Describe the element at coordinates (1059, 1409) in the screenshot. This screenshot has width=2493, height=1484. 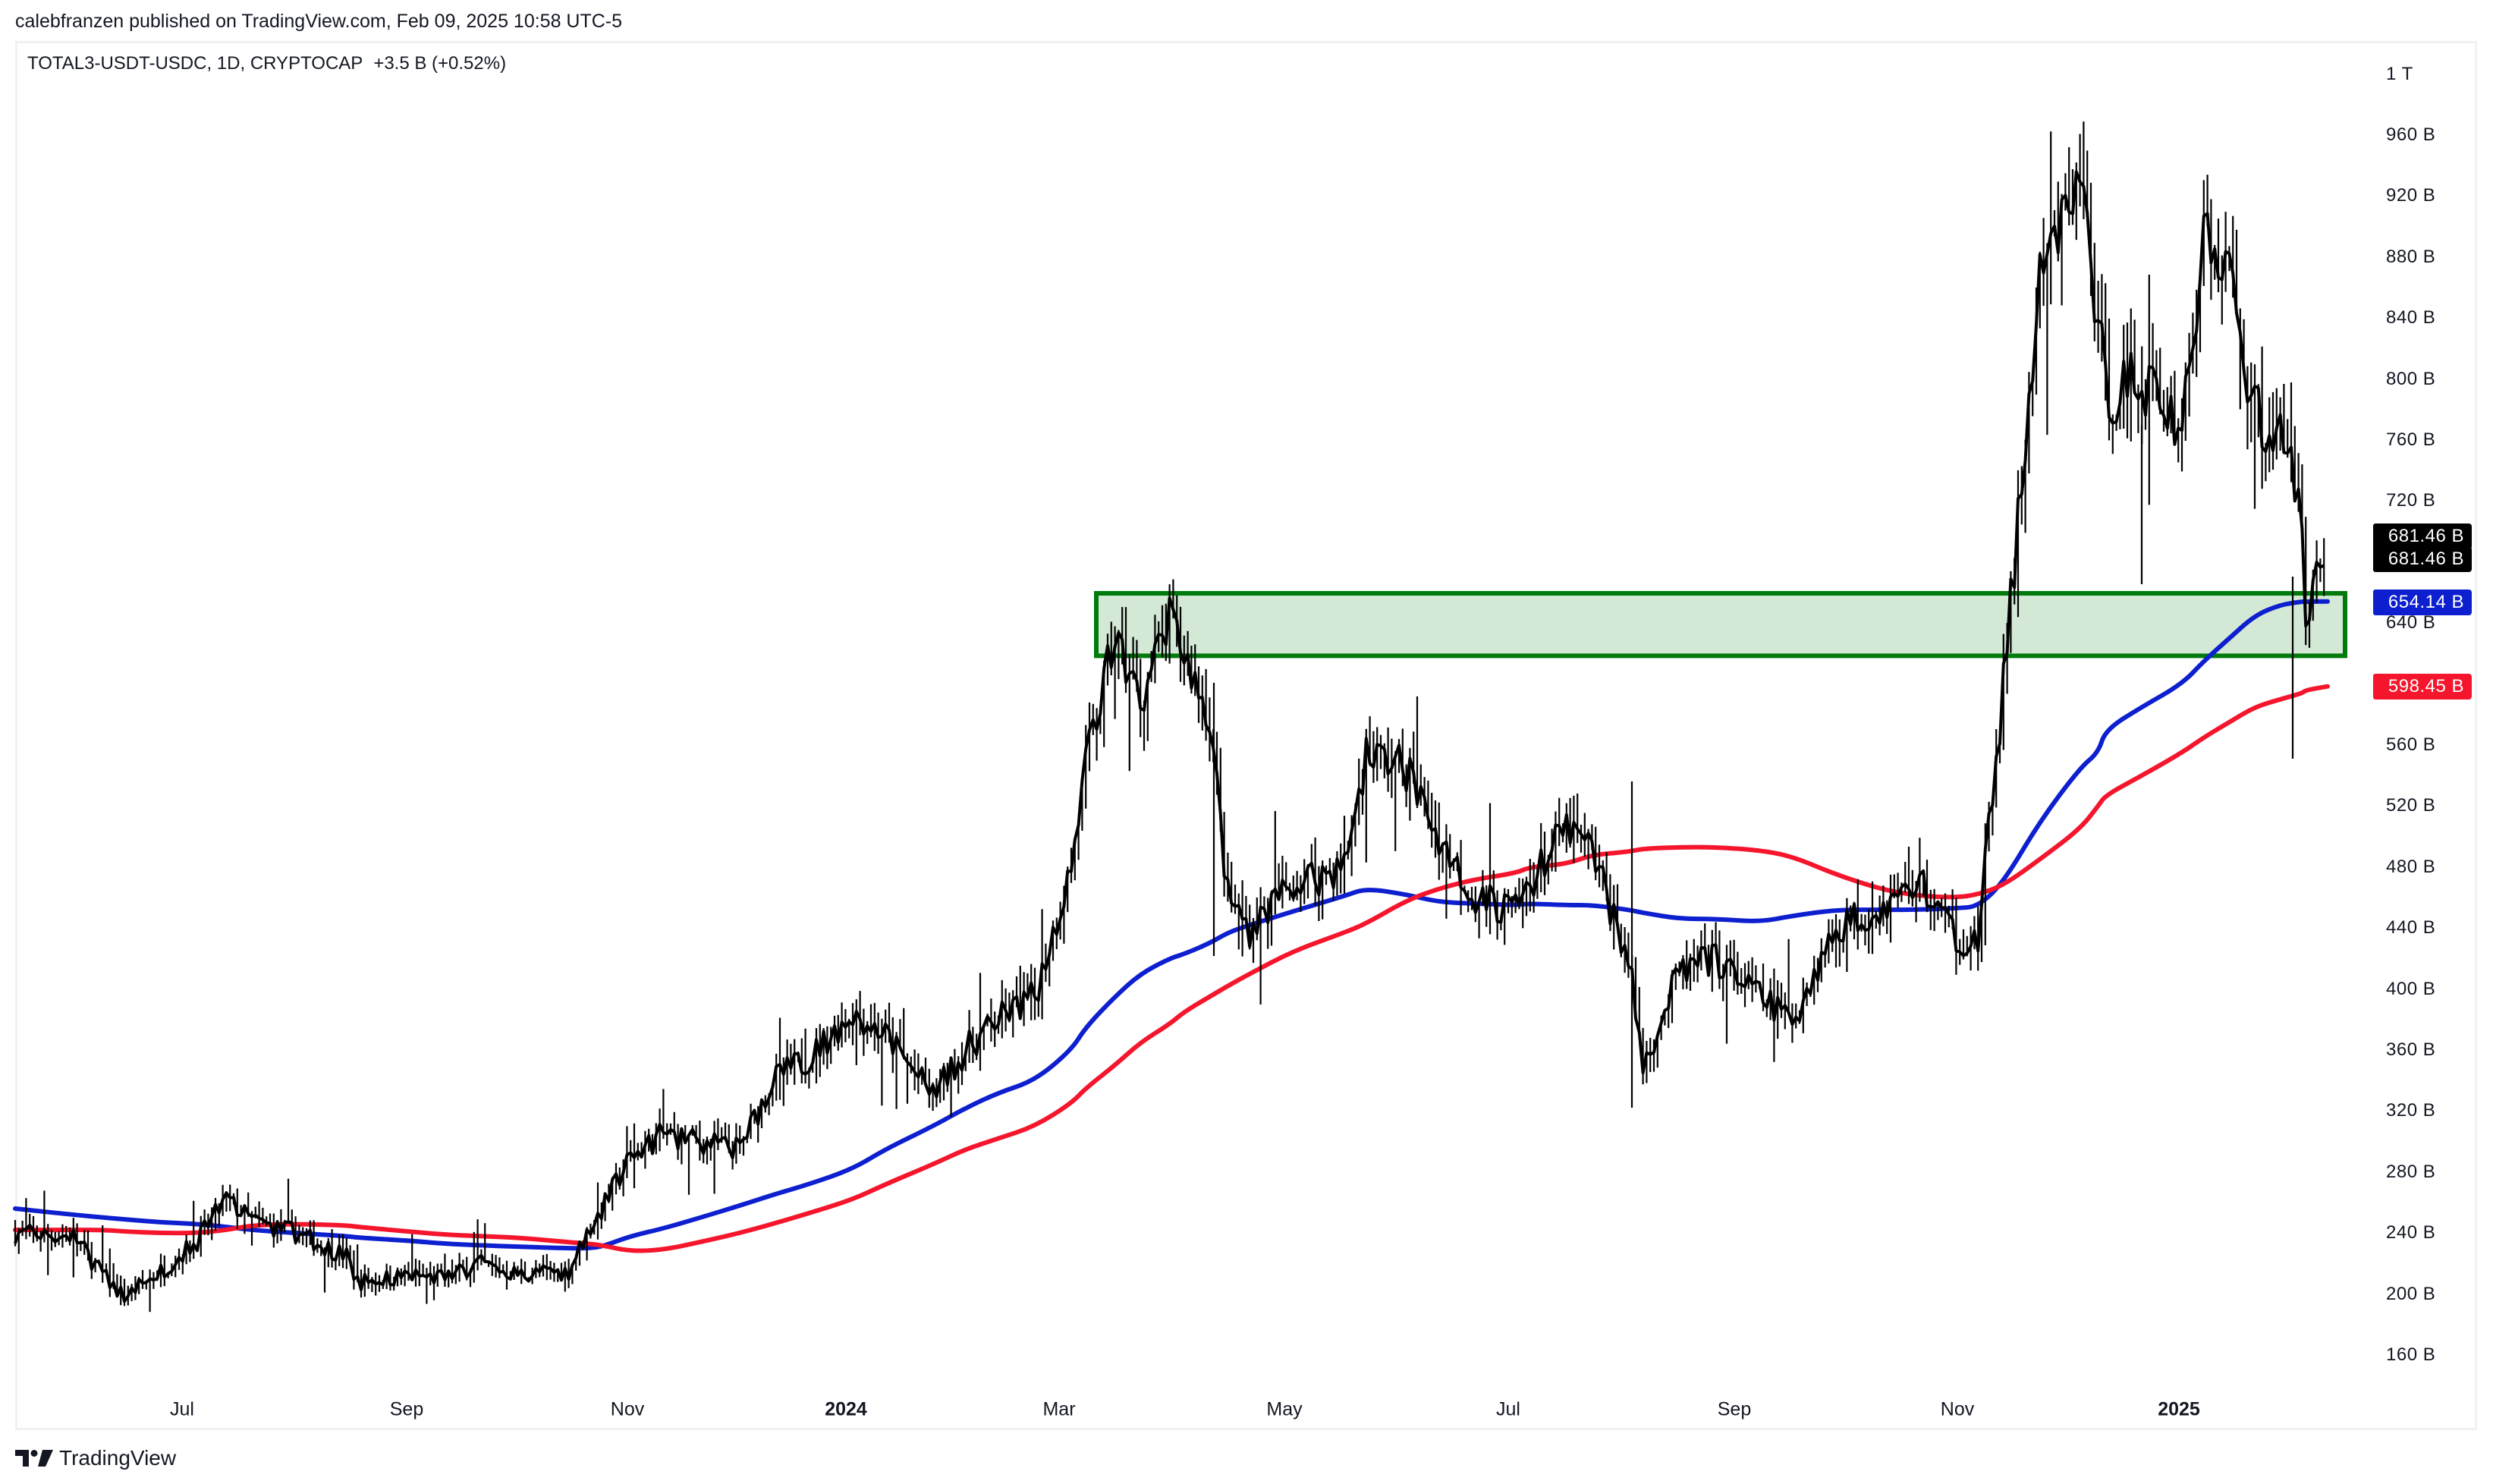
I see `time-axis-label: Mar` at that location.